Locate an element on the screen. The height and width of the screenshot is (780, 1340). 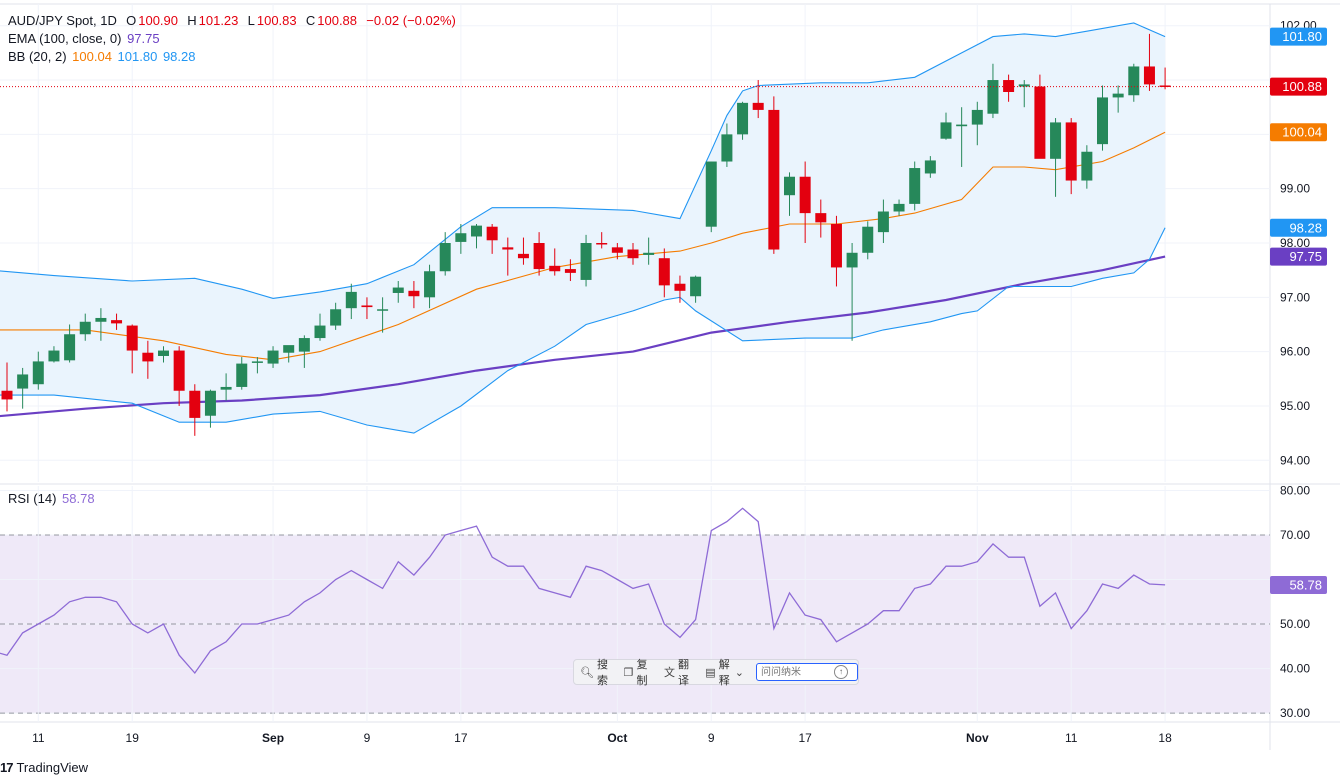
last-price-tag-text: 100.88 is located at coordinates (1302, 86).